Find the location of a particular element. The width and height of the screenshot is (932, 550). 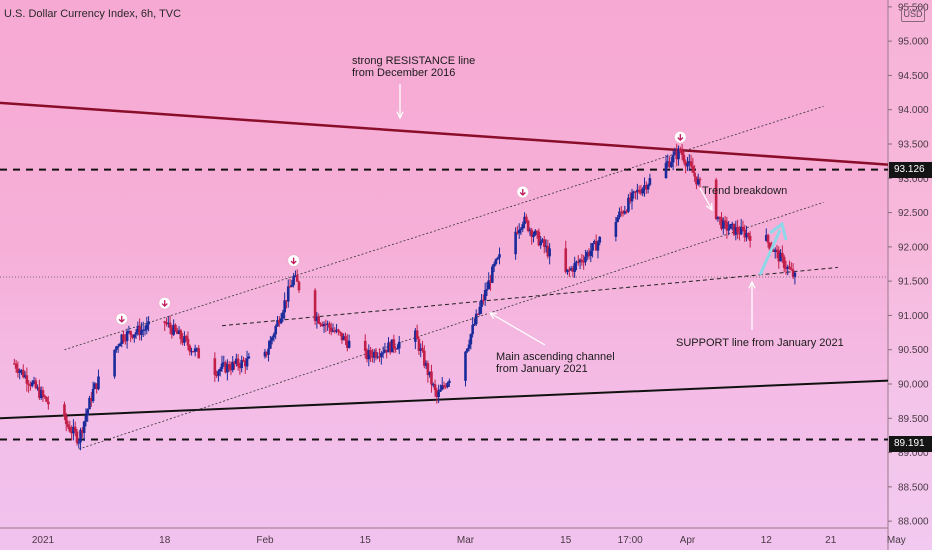

resistance-label-line1: strong RESISTANCE line is located at coordinates (414, 61).